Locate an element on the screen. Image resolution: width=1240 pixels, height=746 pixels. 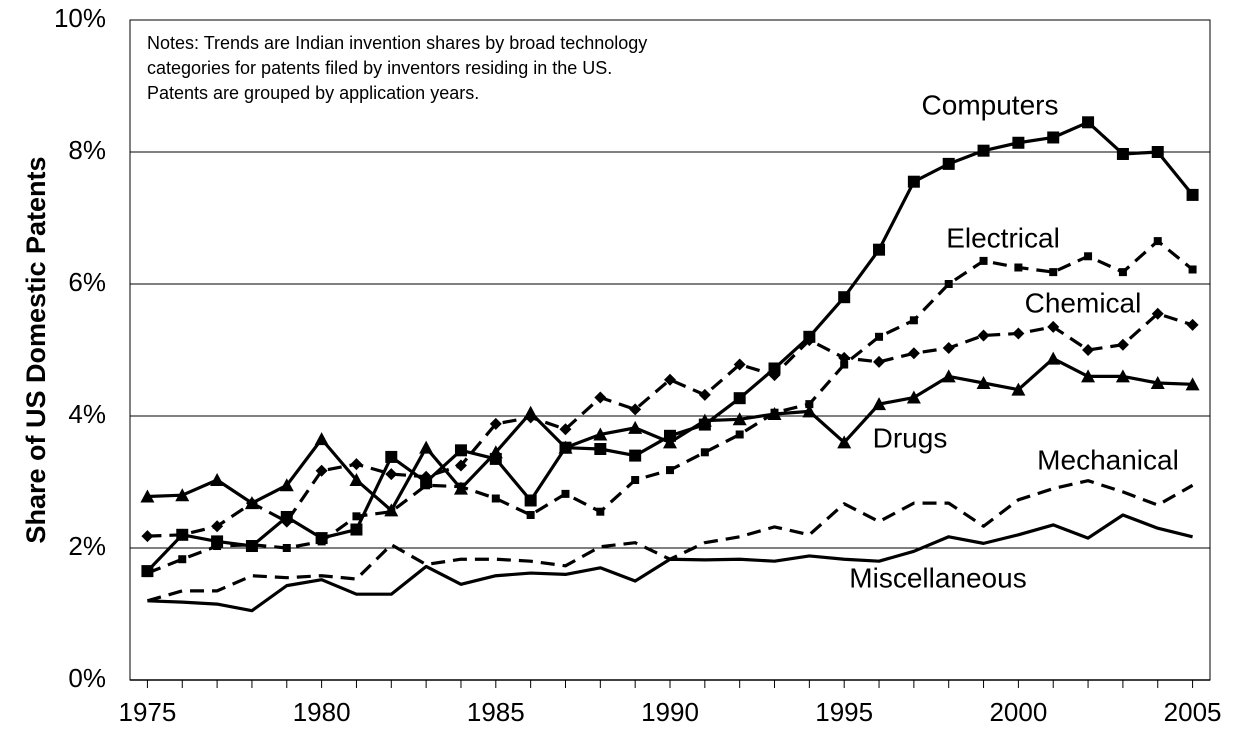
y-tick-label: 2% is located at coordinates (87, 546).